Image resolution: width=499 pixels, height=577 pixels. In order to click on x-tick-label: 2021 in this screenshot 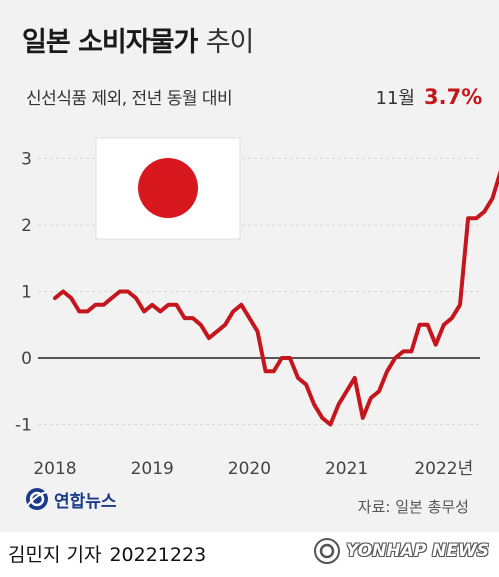, I will do `click(346, 469)`.